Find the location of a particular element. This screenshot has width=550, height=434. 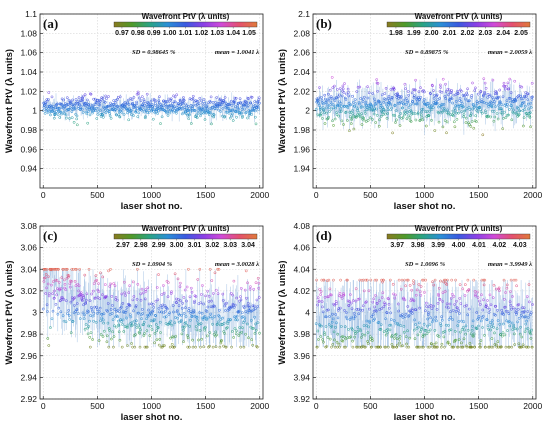

y-axis-label: Wavefront PtV (λ units) is located at coordinates (9, 101).